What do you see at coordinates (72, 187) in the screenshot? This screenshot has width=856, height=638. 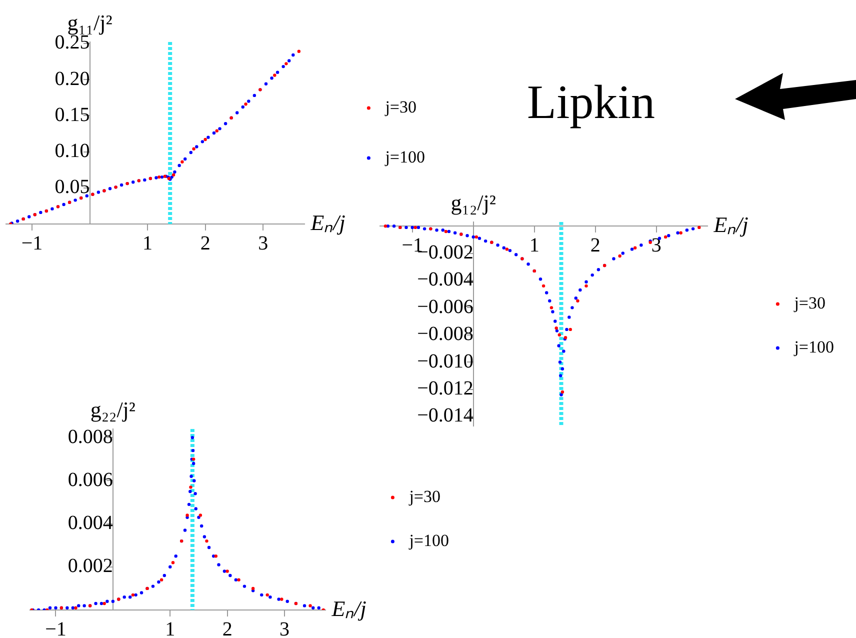 I see `y-tick-label: 0.05` at bounding box center [72, 187].